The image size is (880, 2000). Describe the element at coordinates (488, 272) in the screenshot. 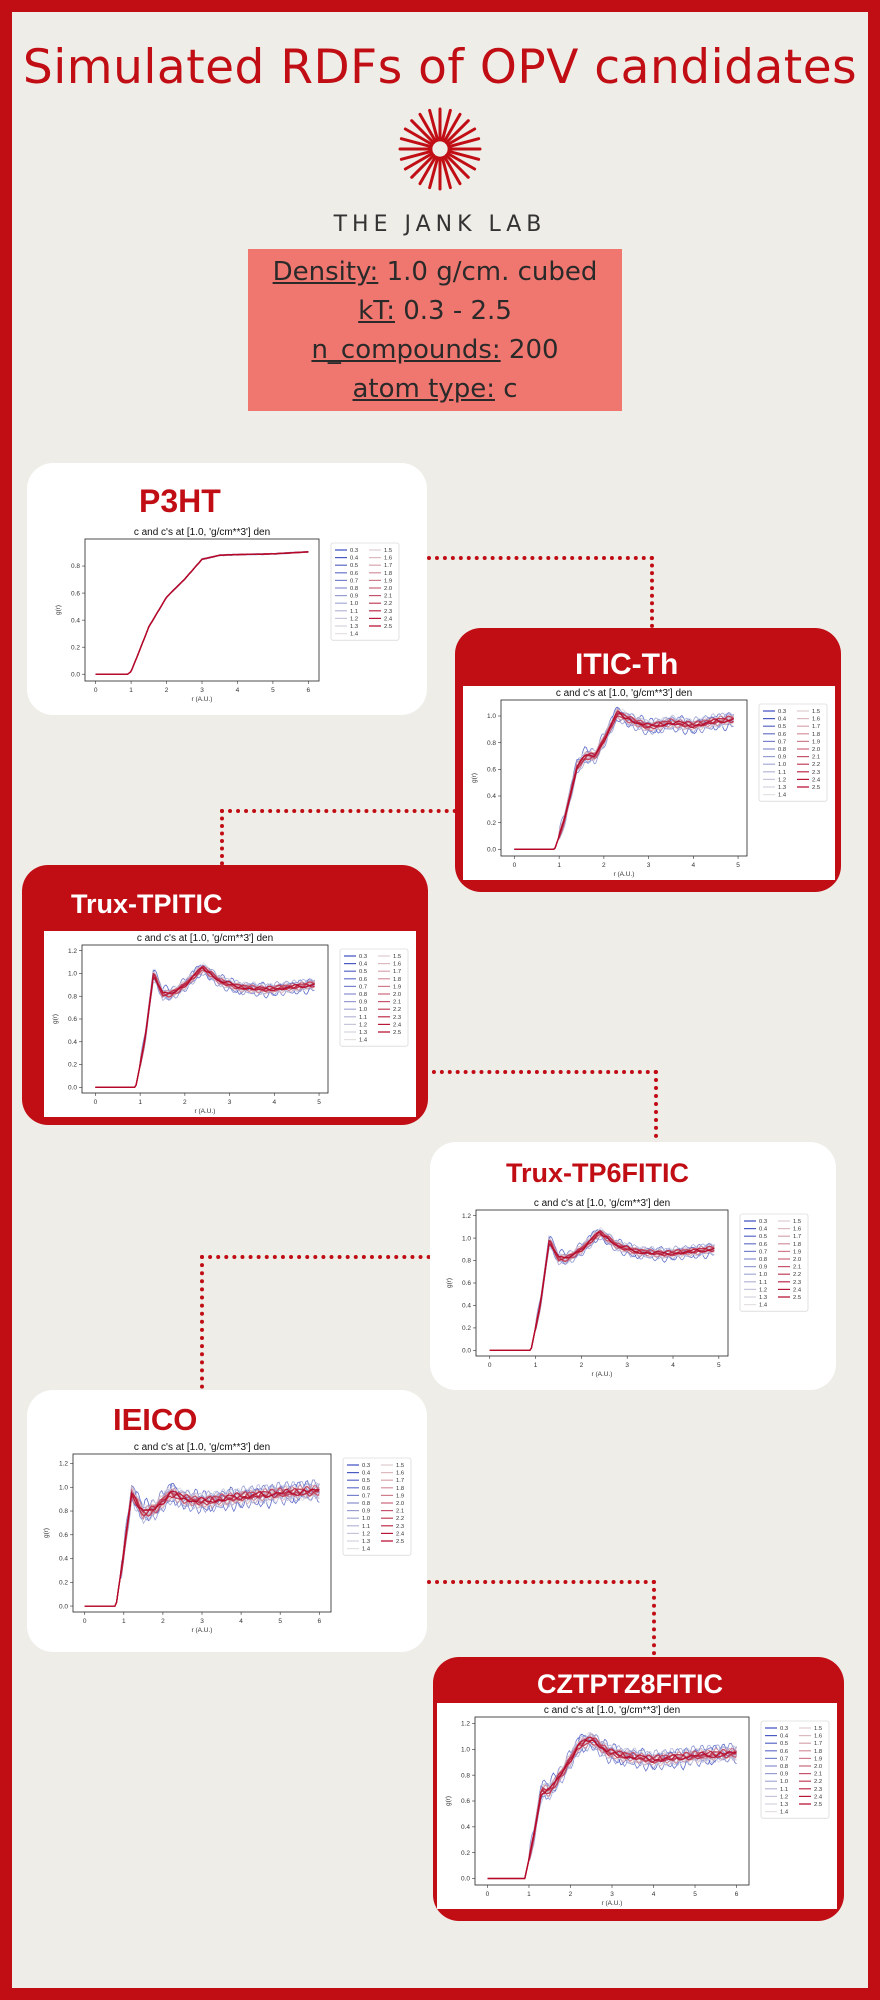

I see `param-value: 1.0 g/cm. cubed` at that location.